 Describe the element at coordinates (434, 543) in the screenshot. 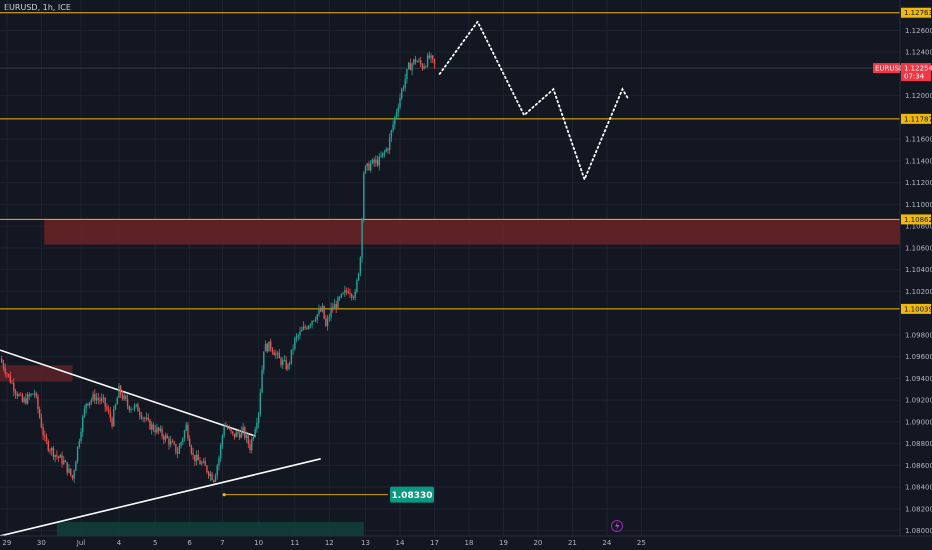

I see `time-tick-label: 17` at that location.